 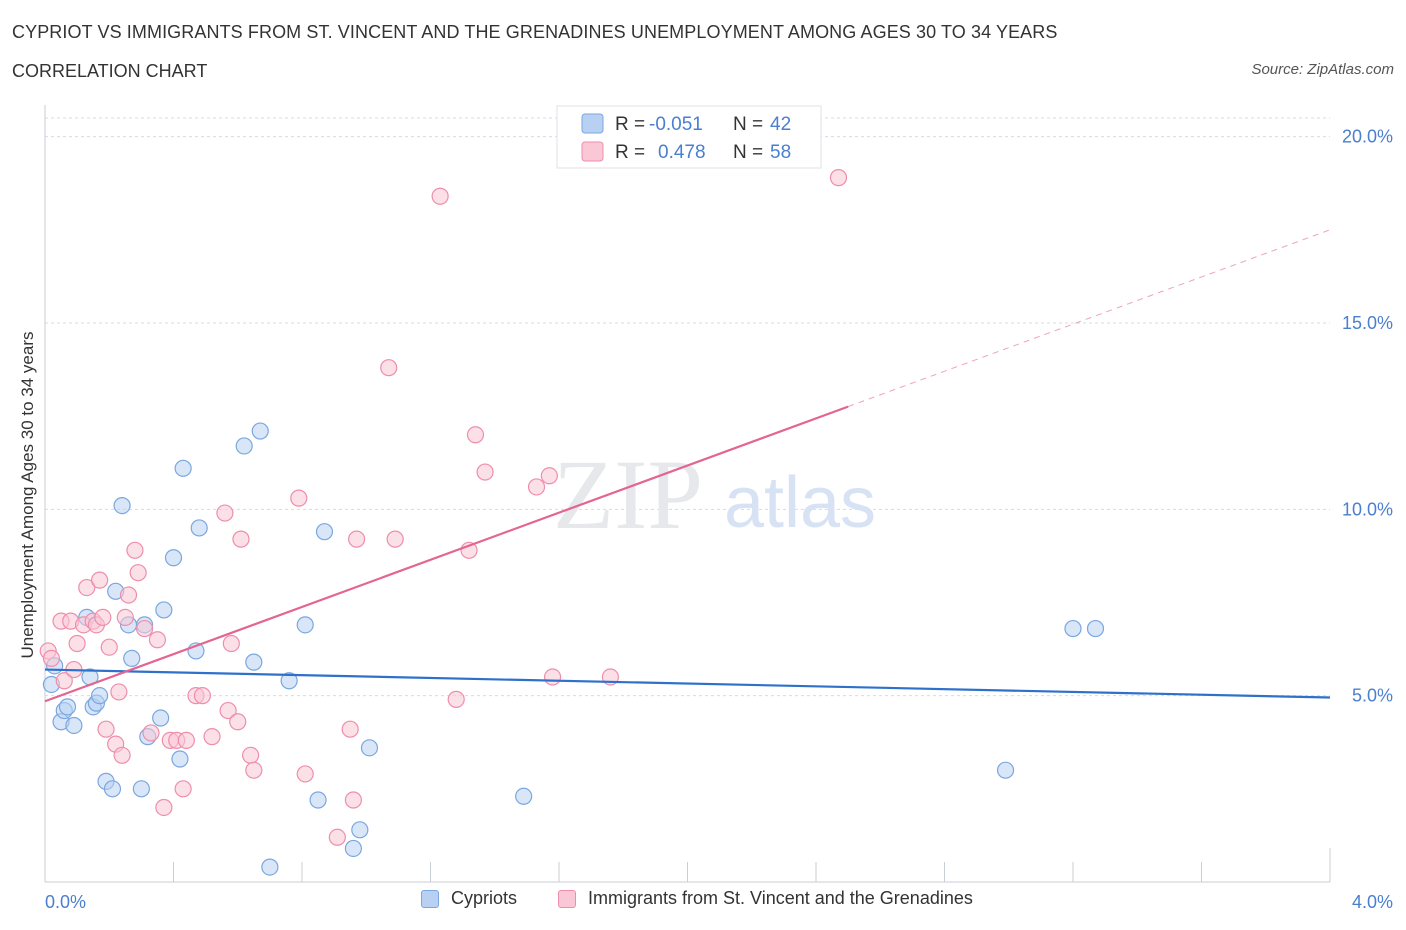 What do you see at coordinates (1322, 69) in the screenshot?
I see `source-attribution: Source: ZipAtlas.com` at bounding box center [1322, 69].